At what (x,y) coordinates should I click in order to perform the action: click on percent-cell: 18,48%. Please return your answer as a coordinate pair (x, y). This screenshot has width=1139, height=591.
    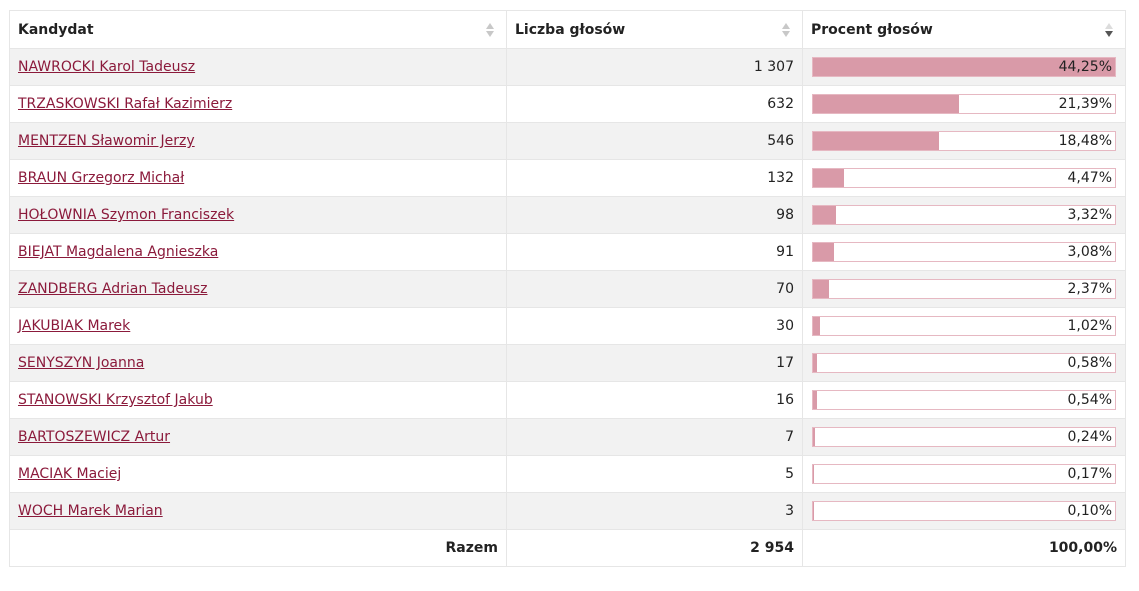
    Looking at the image, I should click on (964, 141).